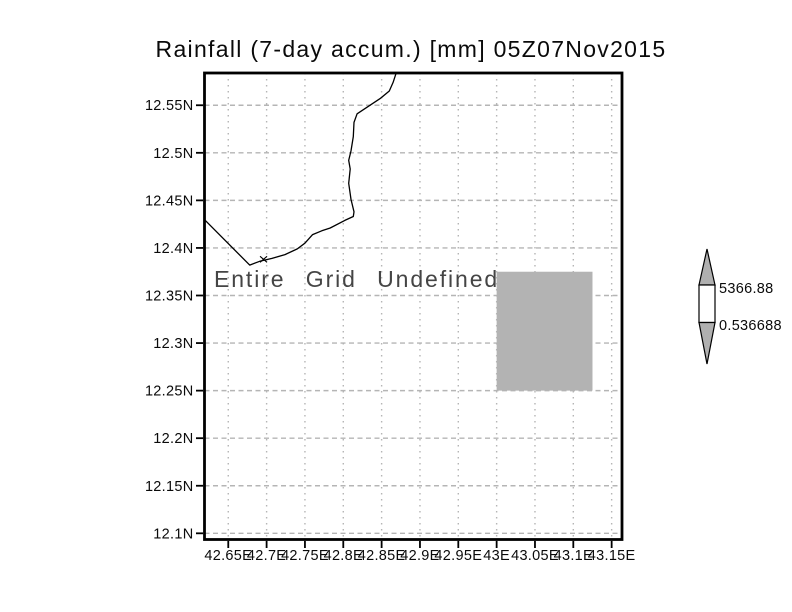 This screenshot has width=792, height=612. Describe the element at coordinates (228, 556) in the screenshot. I see `x-axis-tick-label: 42.65E` at that location.